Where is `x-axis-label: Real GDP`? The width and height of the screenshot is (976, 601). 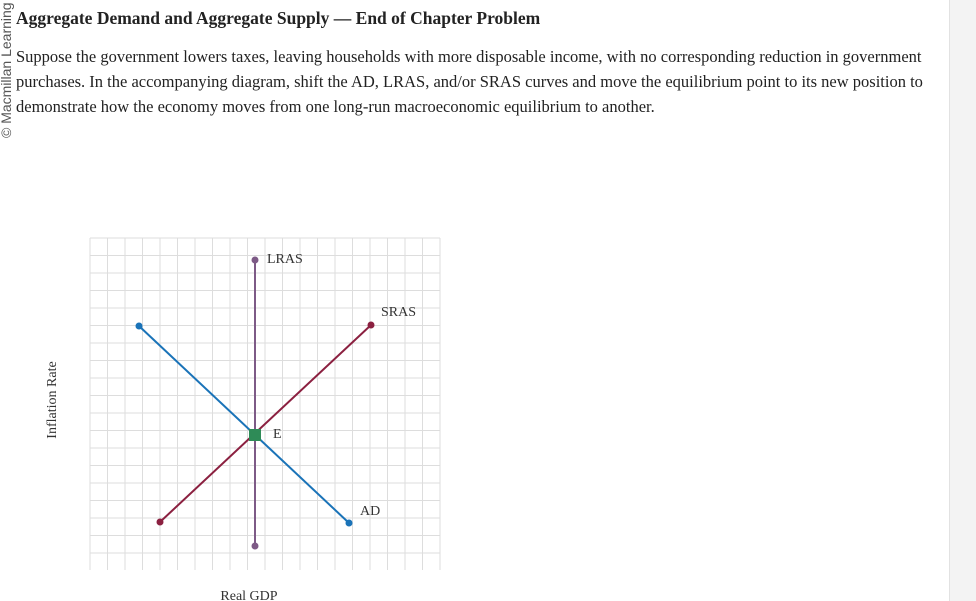 x-axis-label: Real GDP is located at coordinates (248, 595).